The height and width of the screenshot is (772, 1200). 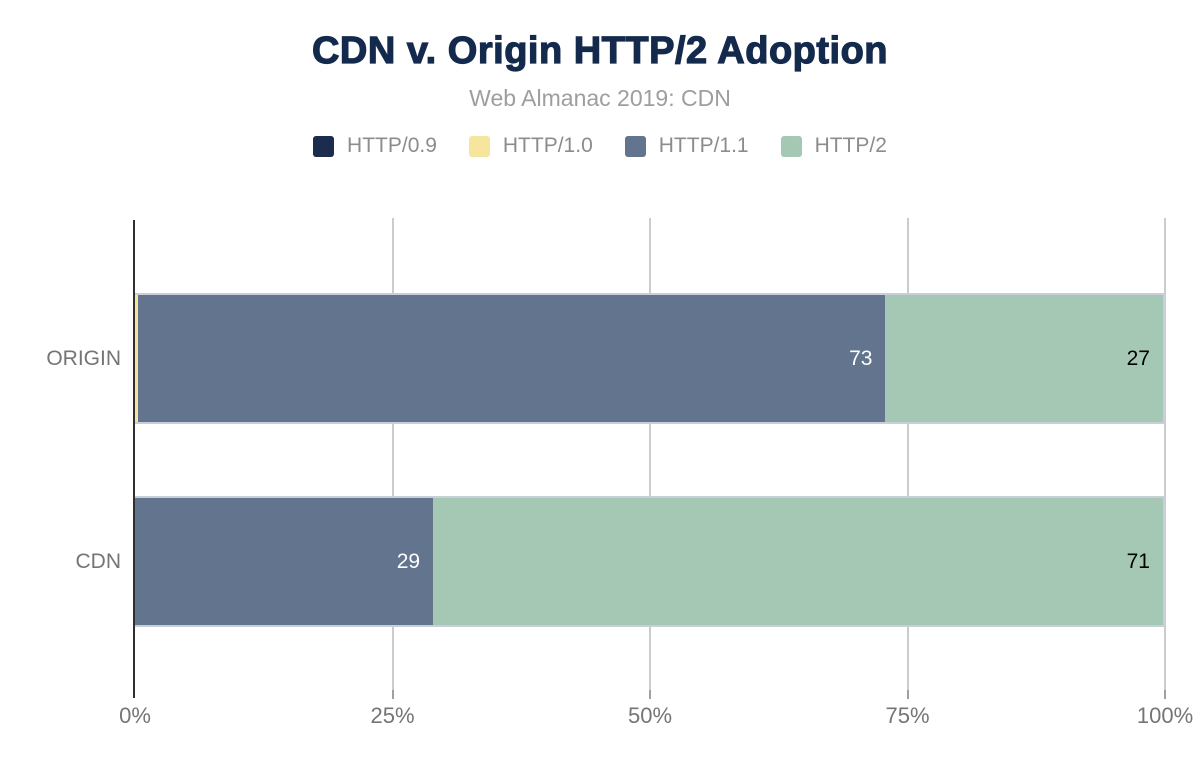 I want to click on legend-item: HTTP/2, so click(x=833, y=146).